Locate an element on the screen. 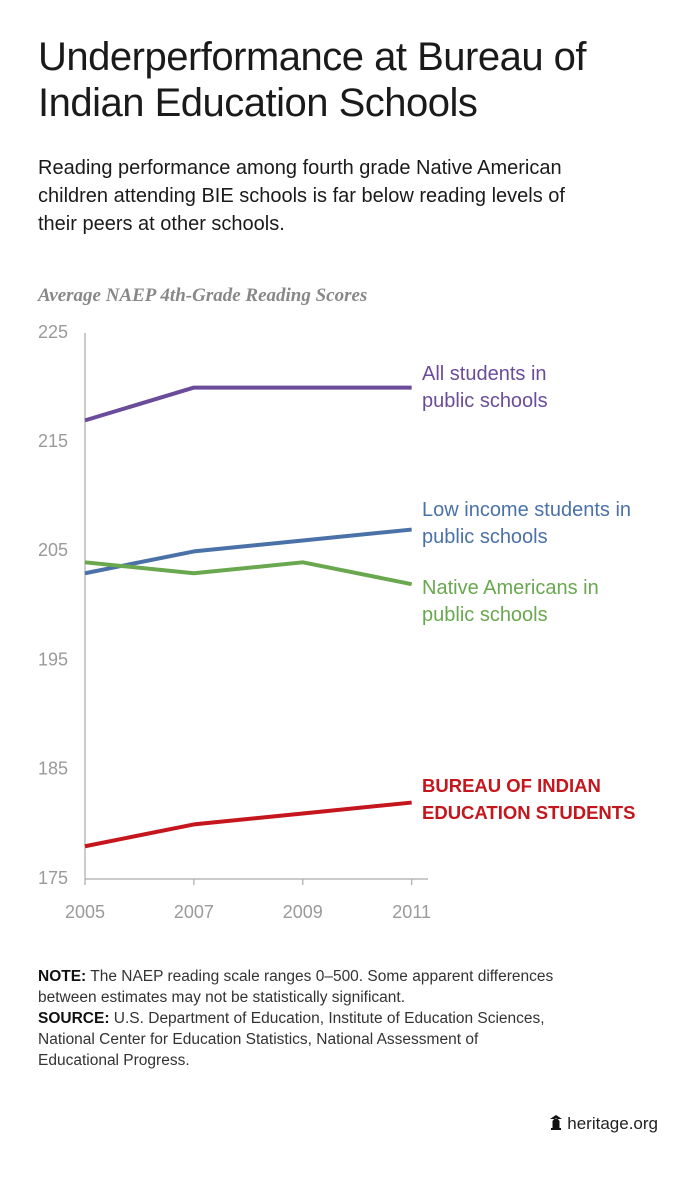  x-tick-label: 2011 is located at coordinates (411, 912).